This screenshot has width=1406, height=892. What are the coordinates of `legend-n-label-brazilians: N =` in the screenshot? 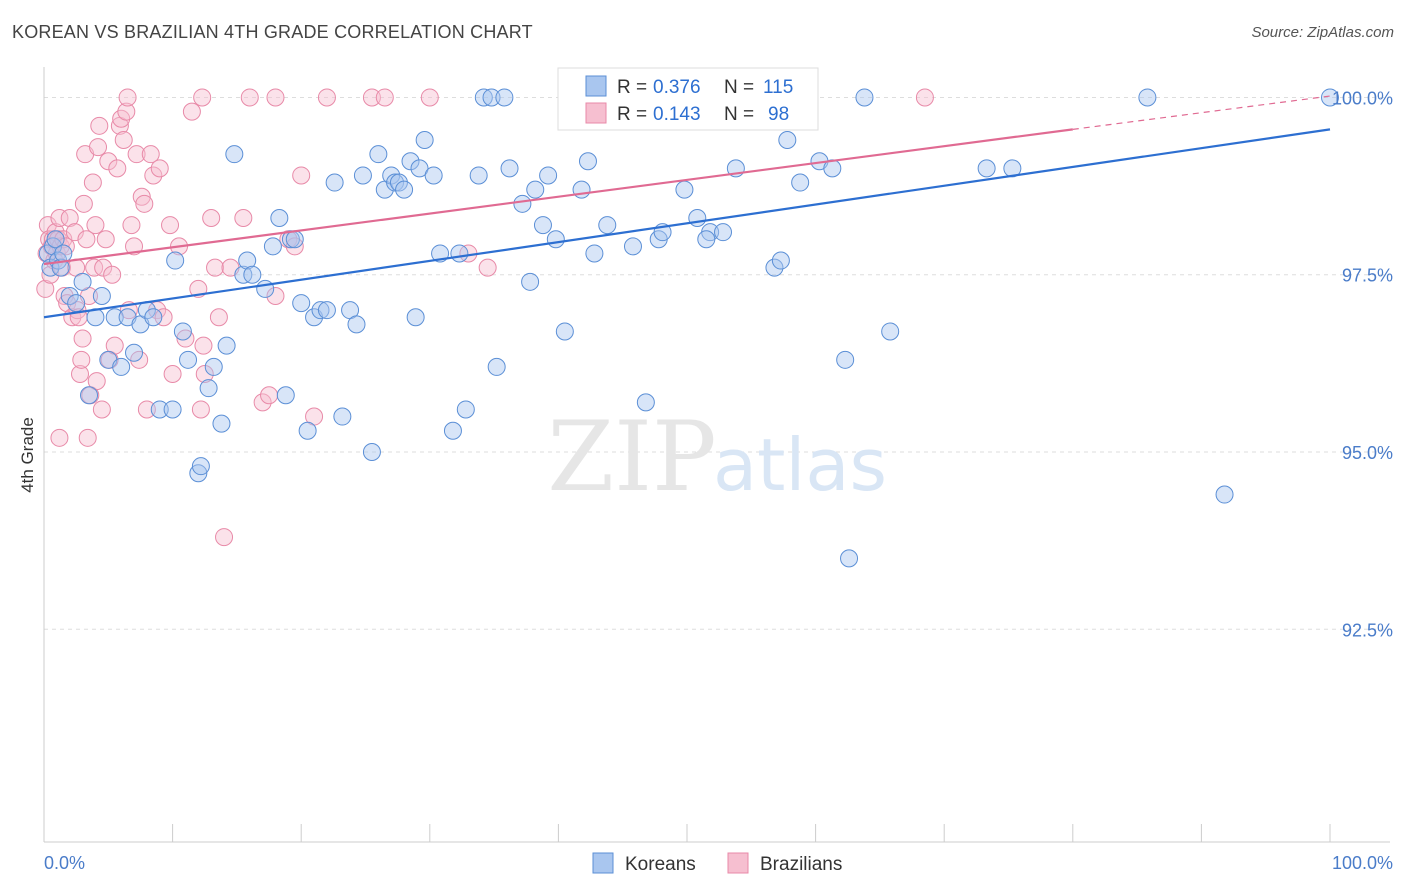 It's located at (739, 114).